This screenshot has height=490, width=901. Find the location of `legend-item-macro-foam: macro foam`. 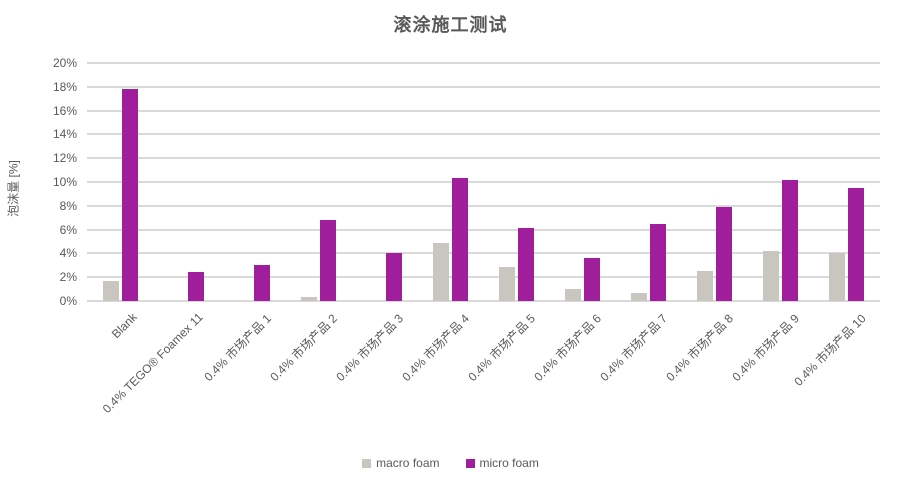

legend-item-macro-foam: macro foam is located at coordinates (401, 463).